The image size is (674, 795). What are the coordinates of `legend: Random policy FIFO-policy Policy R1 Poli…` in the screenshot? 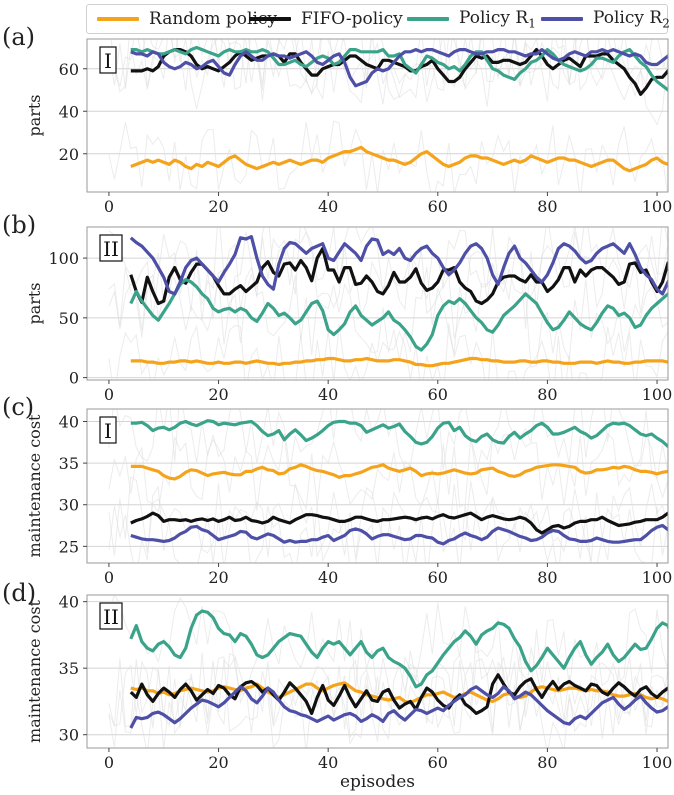 It's located at (378, 19).